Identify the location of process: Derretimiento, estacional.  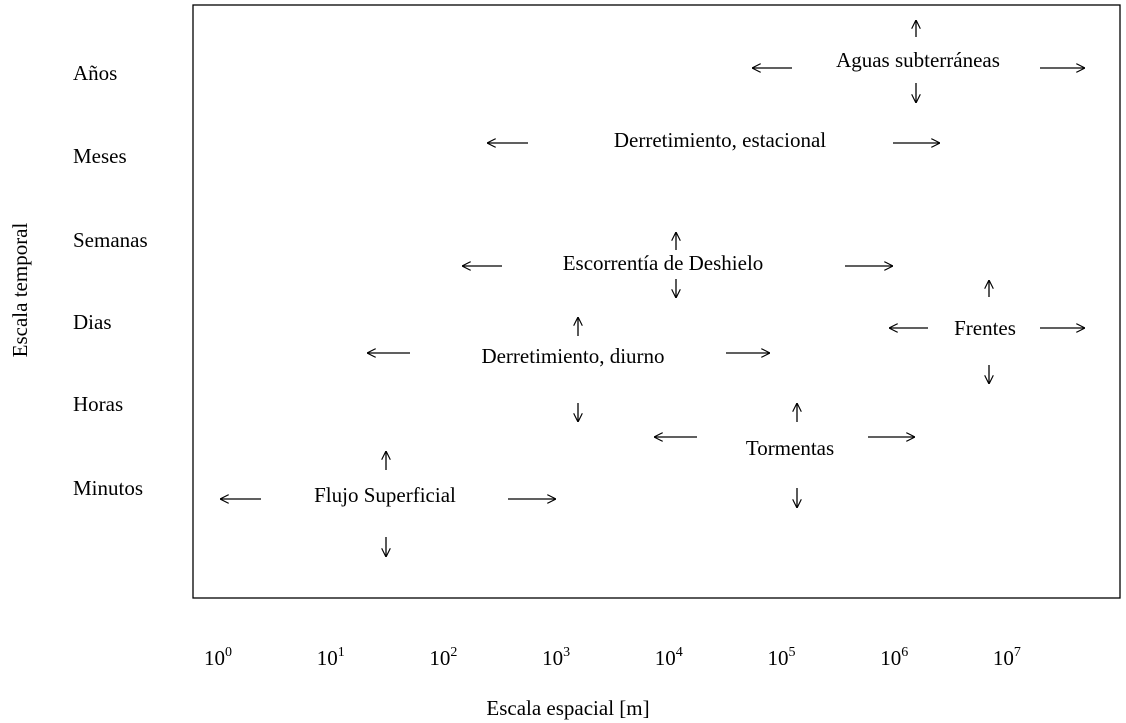
(720, 140).